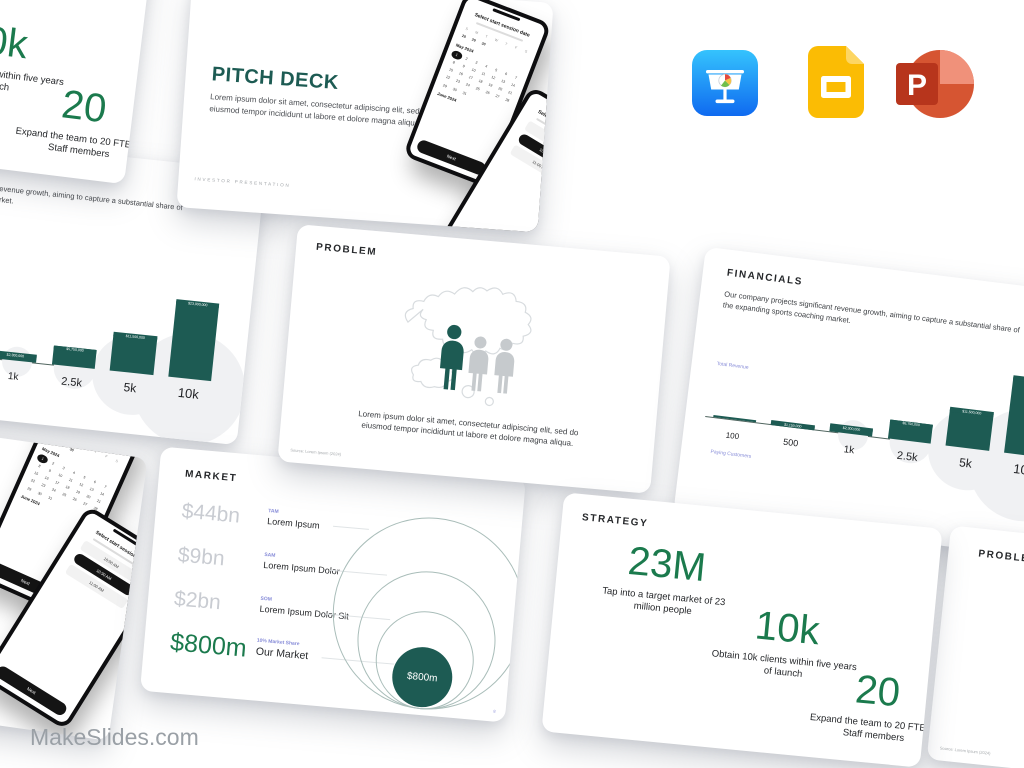  What do you see at coordinates (211, 513) in the screenshot?
I see `market-value: $44bn` at bounding box center [211, 513].